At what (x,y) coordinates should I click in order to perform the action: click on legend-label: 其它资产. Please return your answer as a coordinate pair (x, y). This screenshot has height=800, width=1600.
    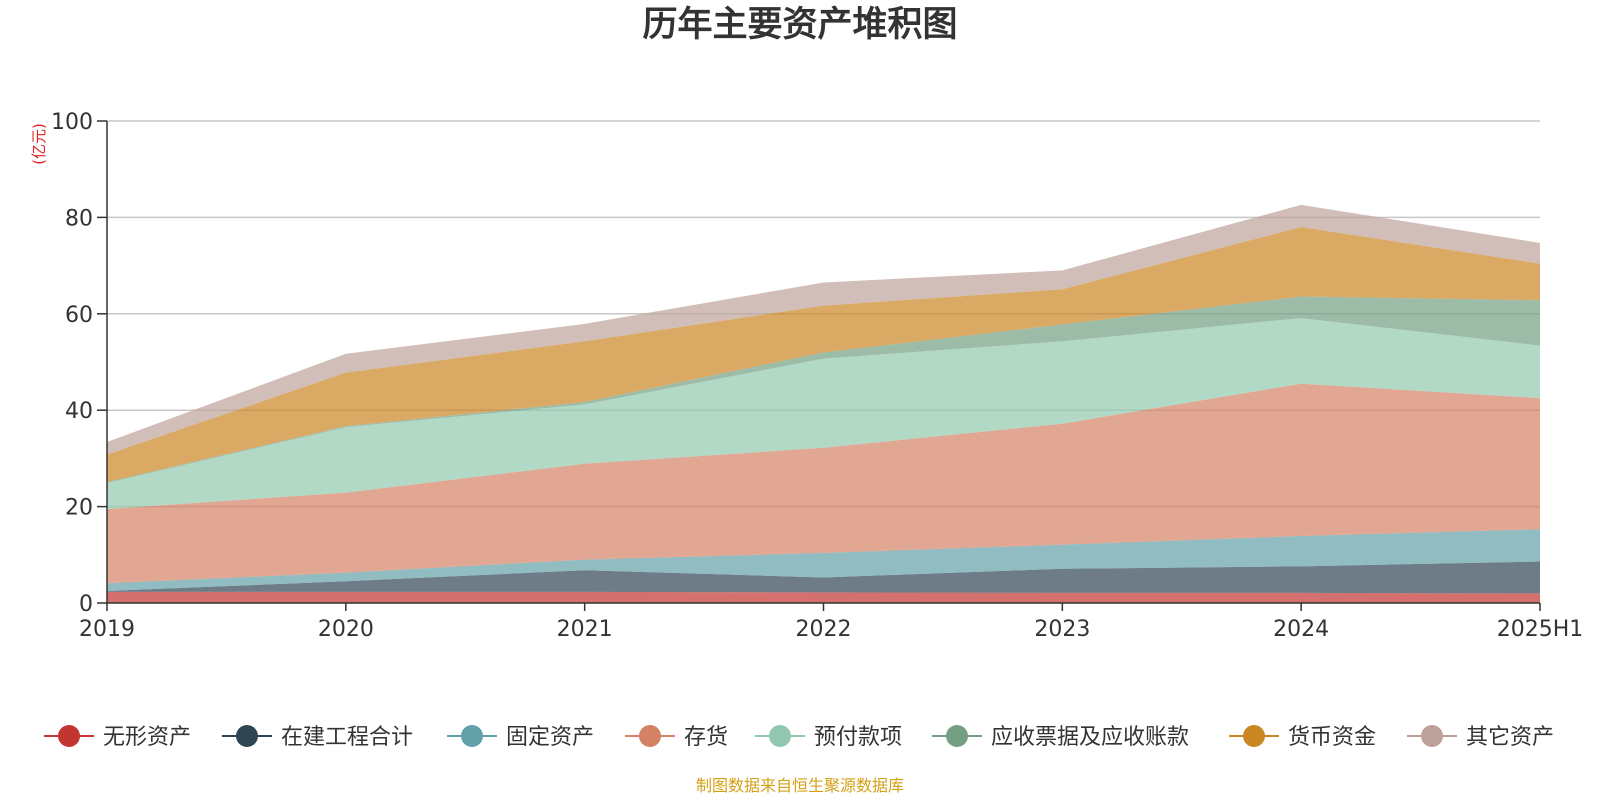
    Looking at the image, I should click on (1510, 737).